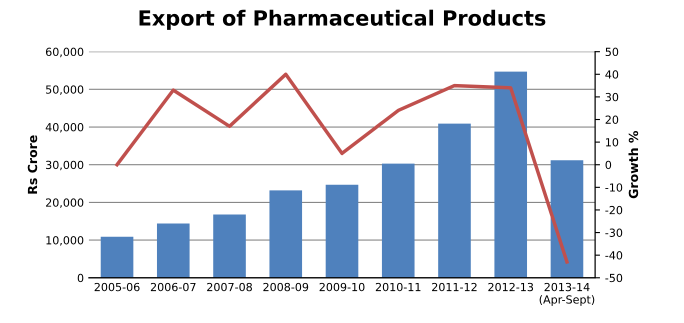  What do you see at coordinates (613, 255) in the screenshot?
I see `y2-tick-label: -40` at bounding box center [613, 255].